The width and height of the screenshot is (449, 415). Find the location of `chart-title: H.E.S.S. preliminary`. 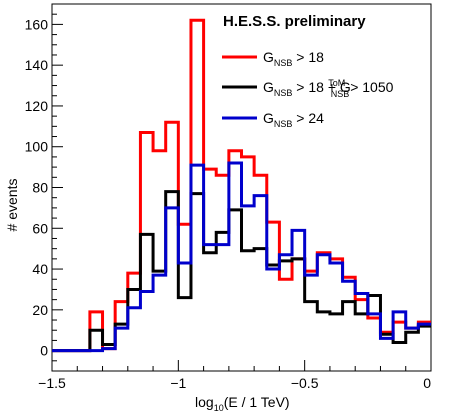

chart-title: H.E.S.S. preliminary is located at coordinates (294, 21).